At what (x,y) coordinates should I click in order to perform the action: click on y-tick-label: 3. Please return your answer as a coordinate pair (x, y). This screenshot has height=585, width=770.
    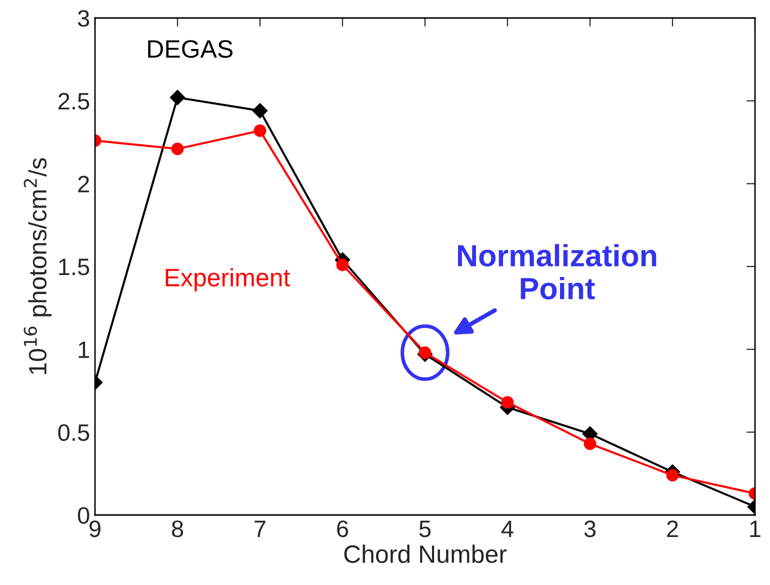
    Looking at the image, I should click on (84, 18).